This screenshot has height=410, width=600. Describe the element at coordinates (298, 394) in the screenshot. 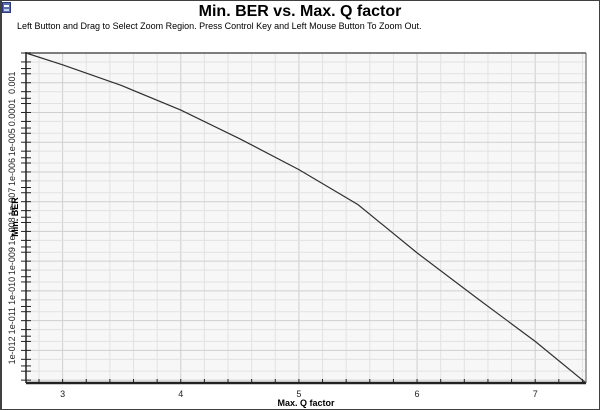

I see `x-tick-label: 5` at that location.